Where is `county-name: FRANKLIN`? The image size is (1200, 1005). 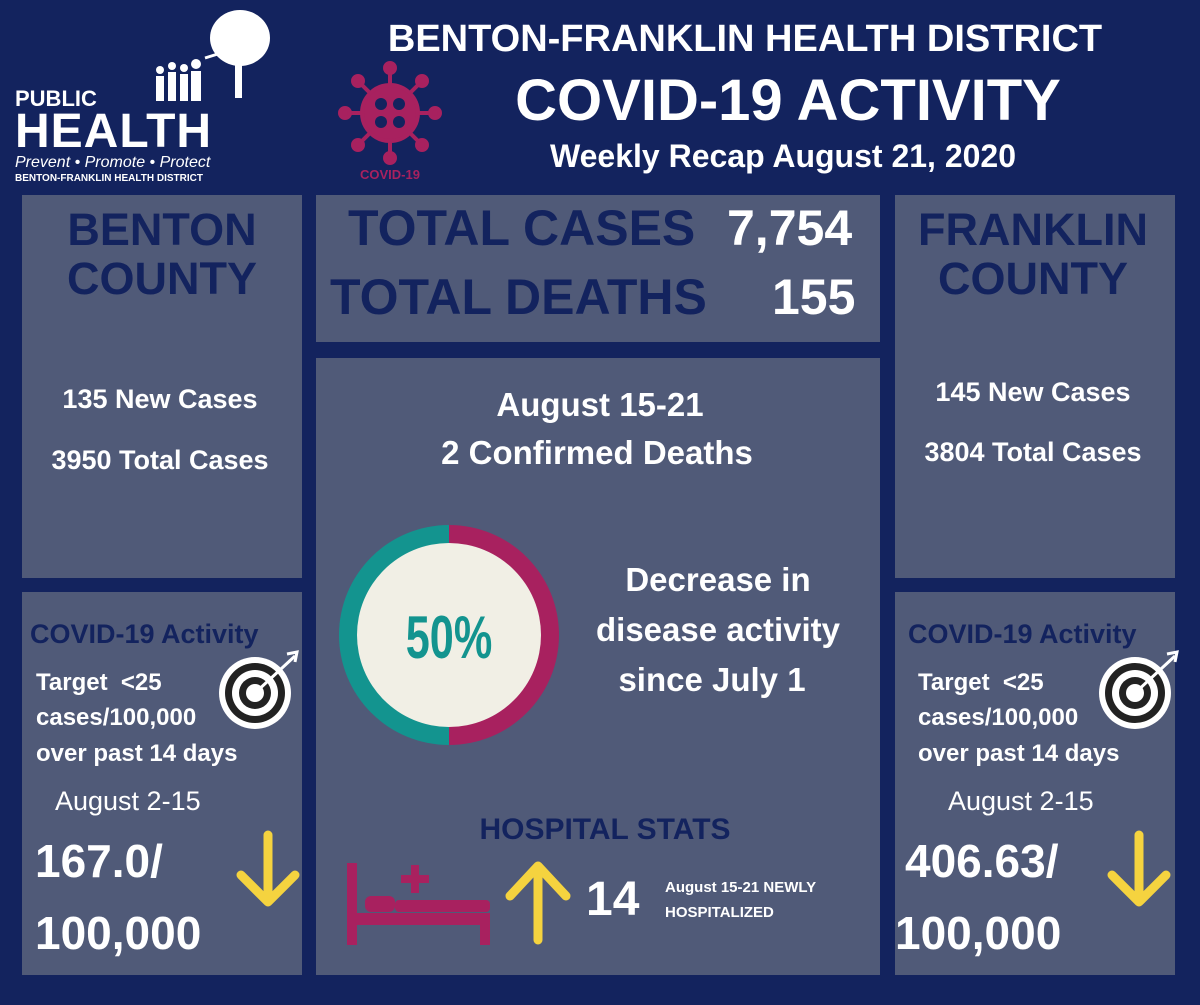 county-name: FRANKLIN is located at coordinates (1033, 229).